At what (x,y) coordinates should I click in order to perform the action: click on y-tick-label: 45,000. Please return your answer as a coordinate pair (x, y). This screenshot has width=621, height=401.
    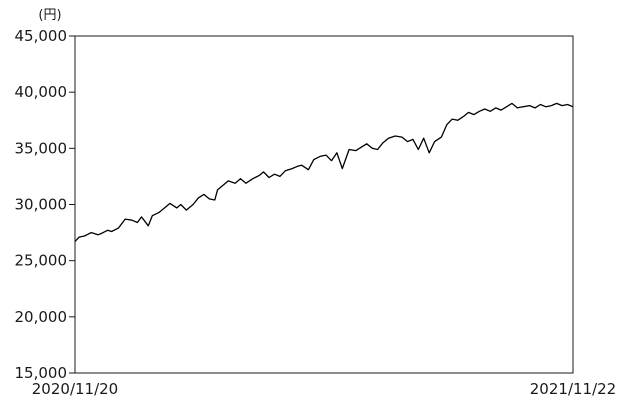
    Looking at the image, I should click on (41, 36).